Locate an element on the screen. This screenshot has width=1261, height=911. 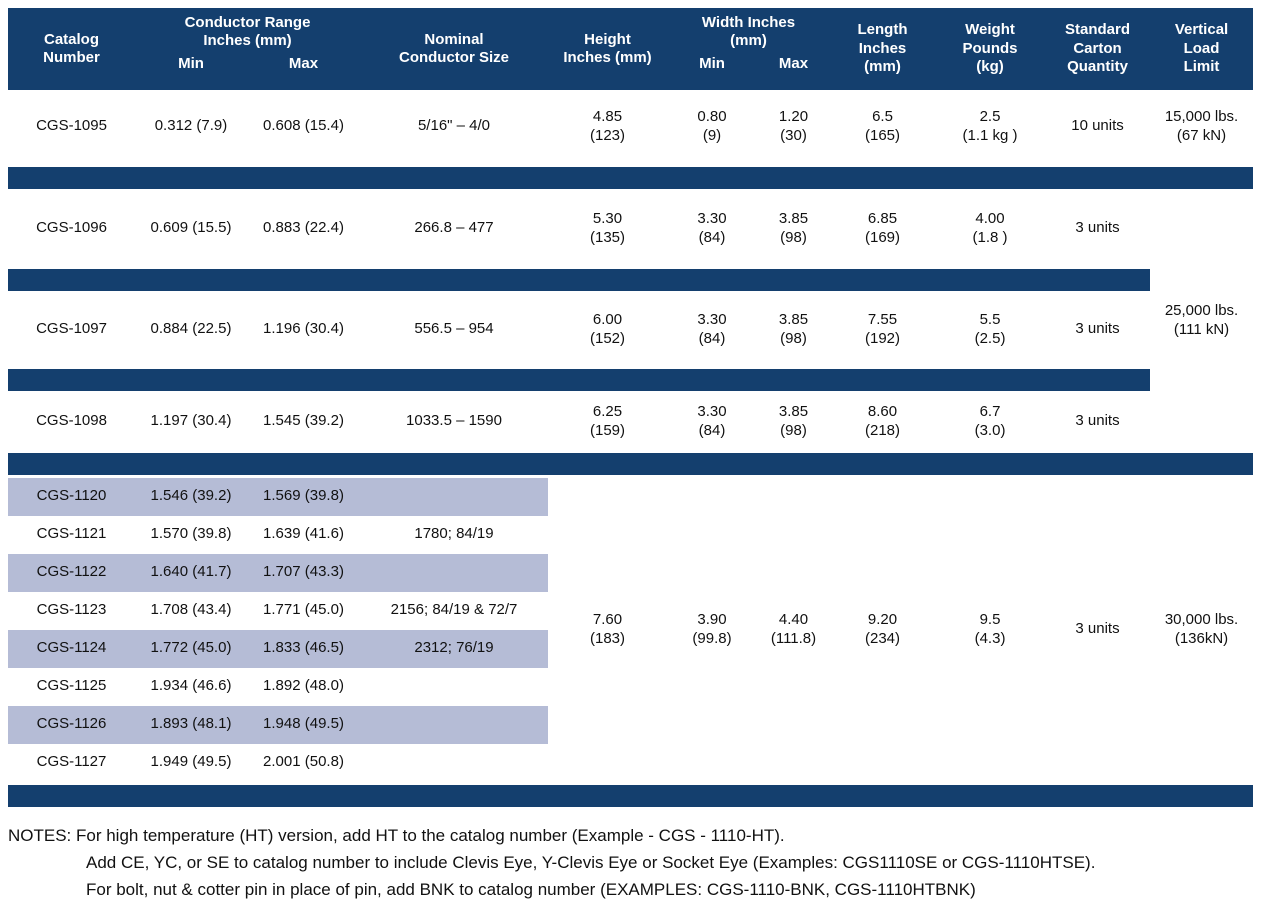
cell-min: 0.609 (15.5) is located at coordinates (191, 228).